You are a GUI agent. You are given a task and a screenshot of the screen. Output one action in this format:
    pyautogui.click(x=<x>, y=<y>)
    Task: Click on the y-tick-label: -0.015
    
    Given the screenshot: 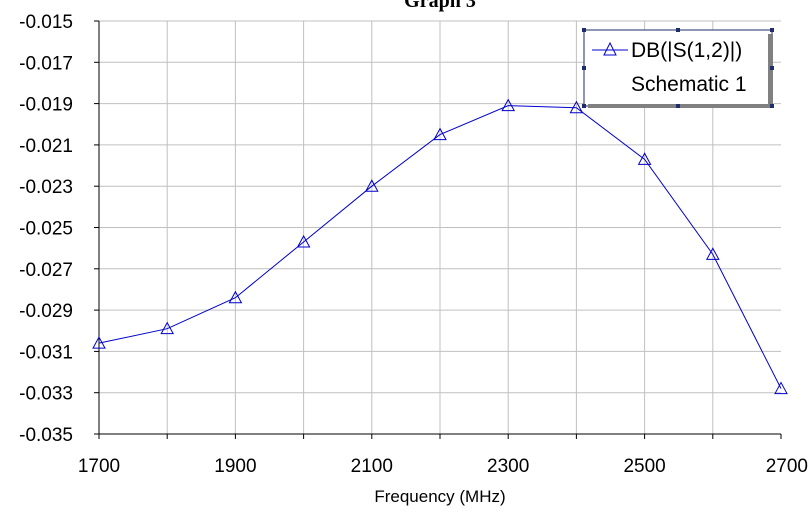 What is the action you would take?
    pyautogui.click(x=46, y=22)
    